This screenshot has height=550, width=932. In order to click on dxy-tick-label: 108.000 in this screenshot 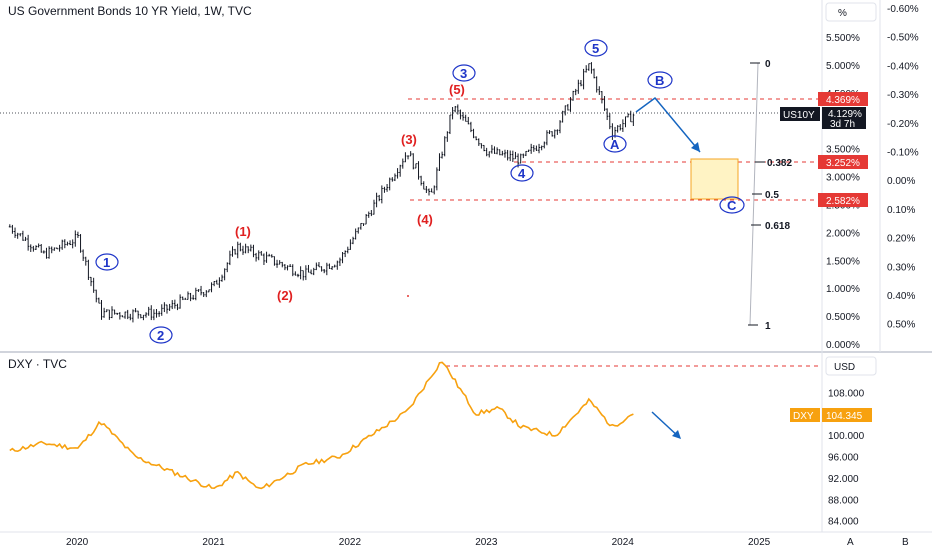, I will do `click(846, 393)`.